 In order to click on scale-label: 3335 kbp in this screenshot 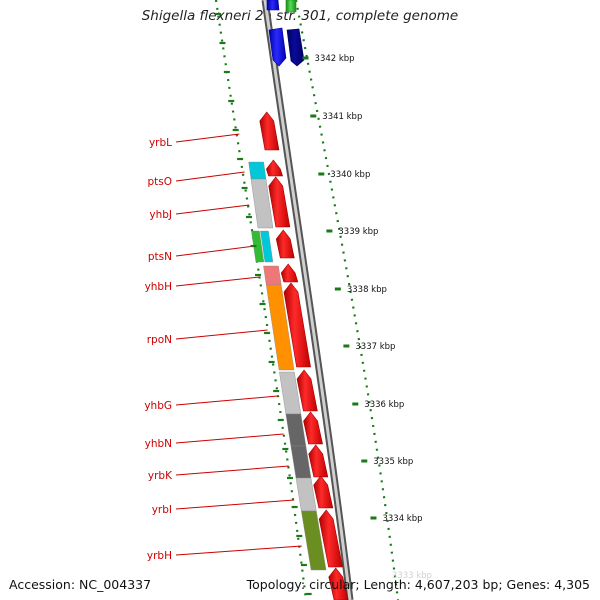, I will do `click(393, 462)`.